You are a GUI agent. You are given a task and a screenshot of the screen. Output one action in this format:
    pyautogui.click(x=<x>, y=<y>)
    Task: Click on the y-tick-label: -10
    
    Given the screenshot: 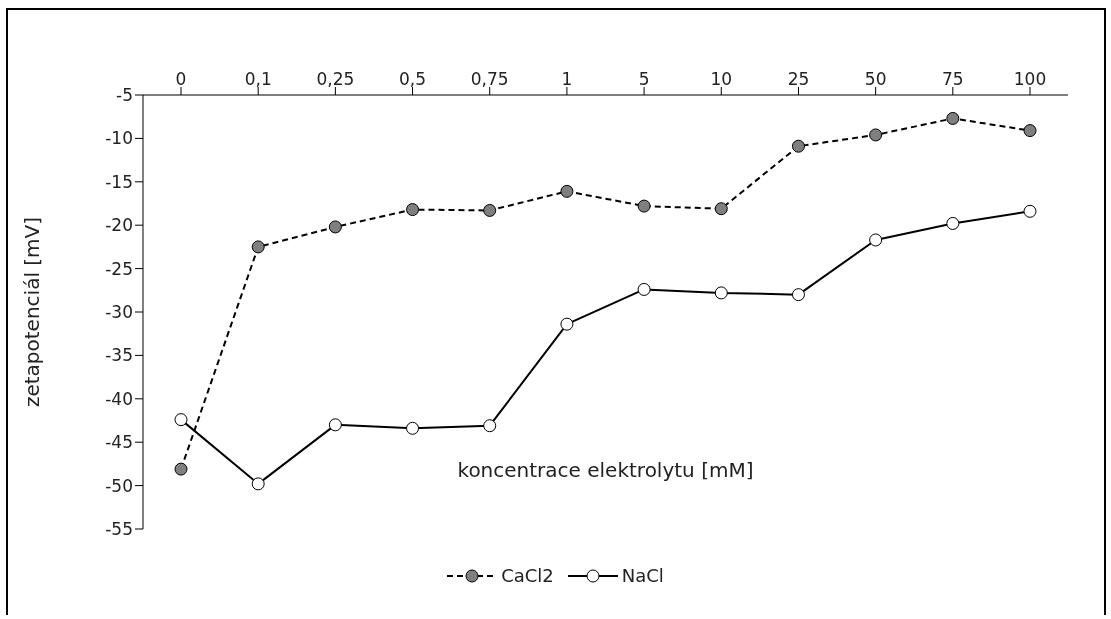 What is the action you would take?
    pyautogui.click(x=119, y=138)
    